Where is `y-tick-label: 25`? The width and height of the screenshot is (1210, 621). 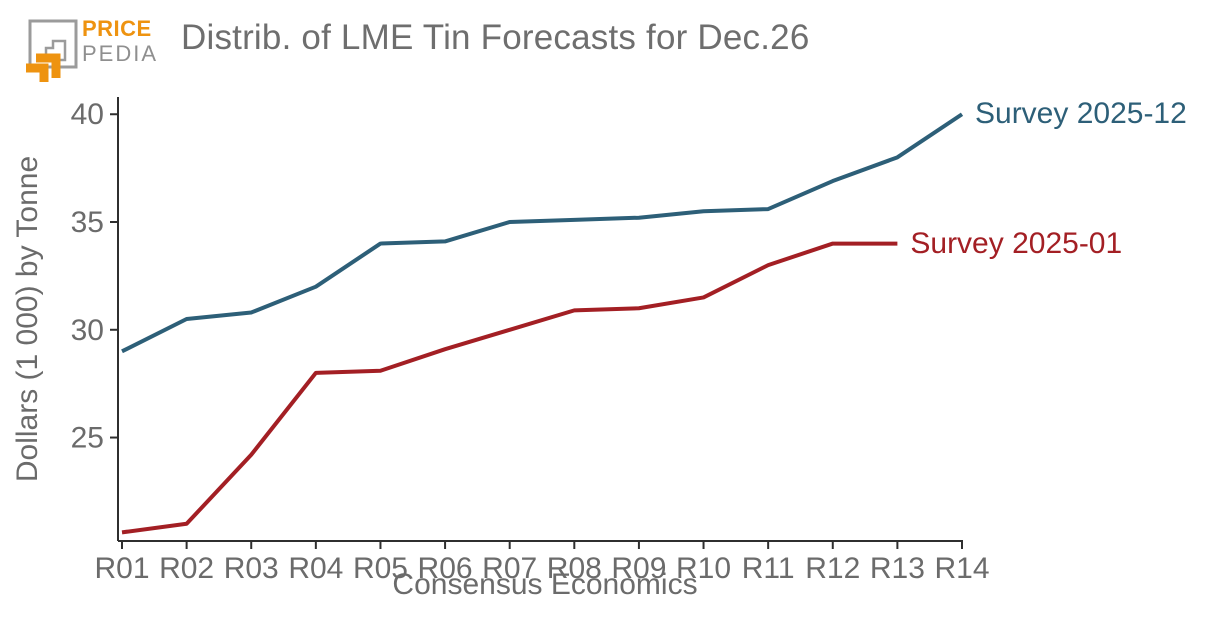 y-tick-label: 25 is located at coordinates (87, 438).